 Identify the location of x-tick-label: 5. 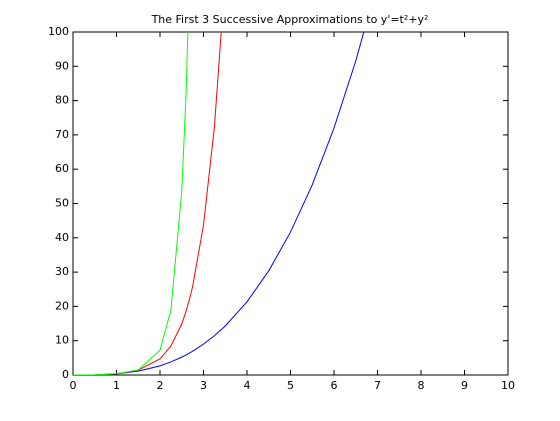
(290, 385).